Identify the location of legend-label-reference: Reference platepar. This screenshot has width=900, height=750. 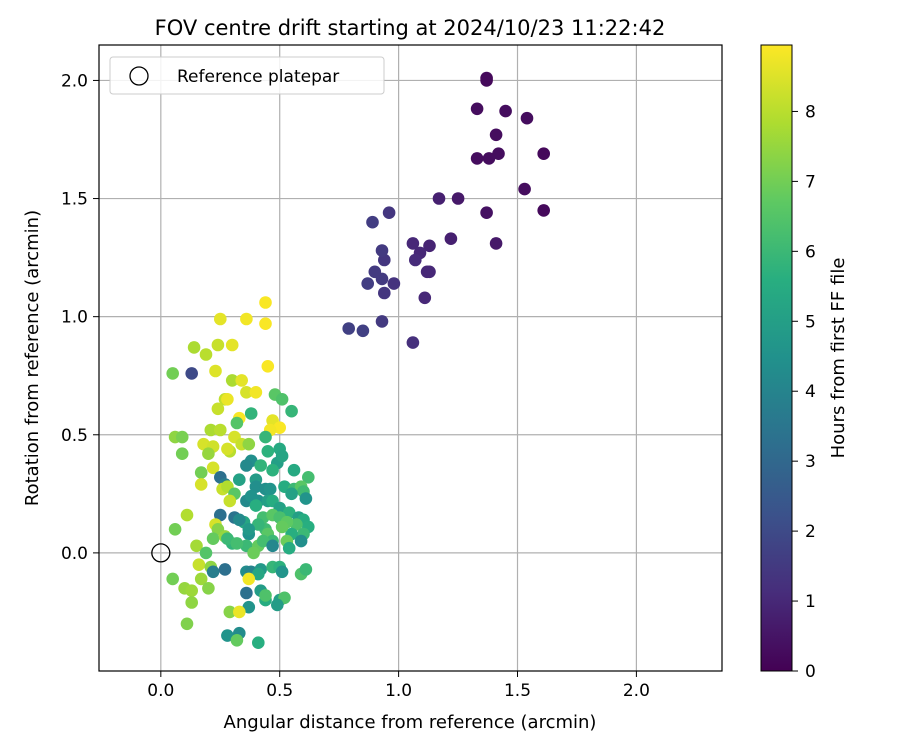
(258, 77).